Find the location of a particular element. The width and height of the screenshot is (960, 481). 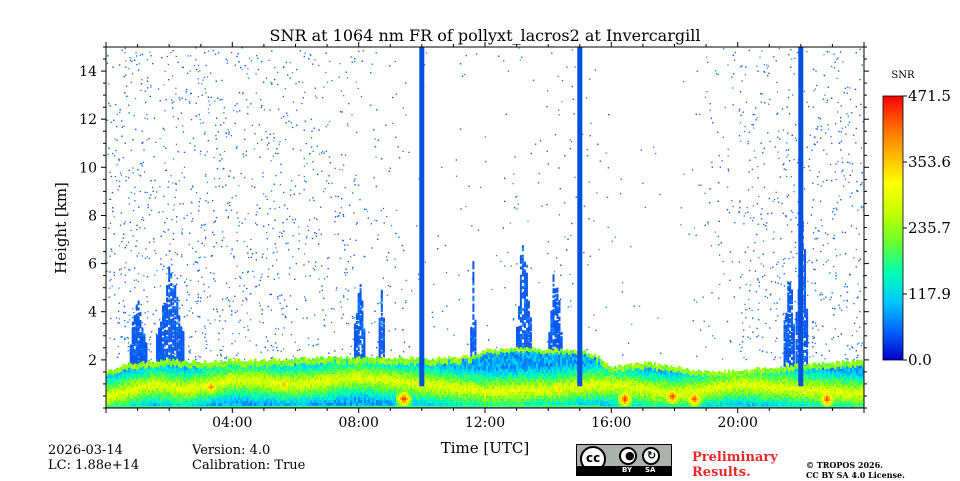

x-tick-label: 12:00 is located at coordinates (485, 423).